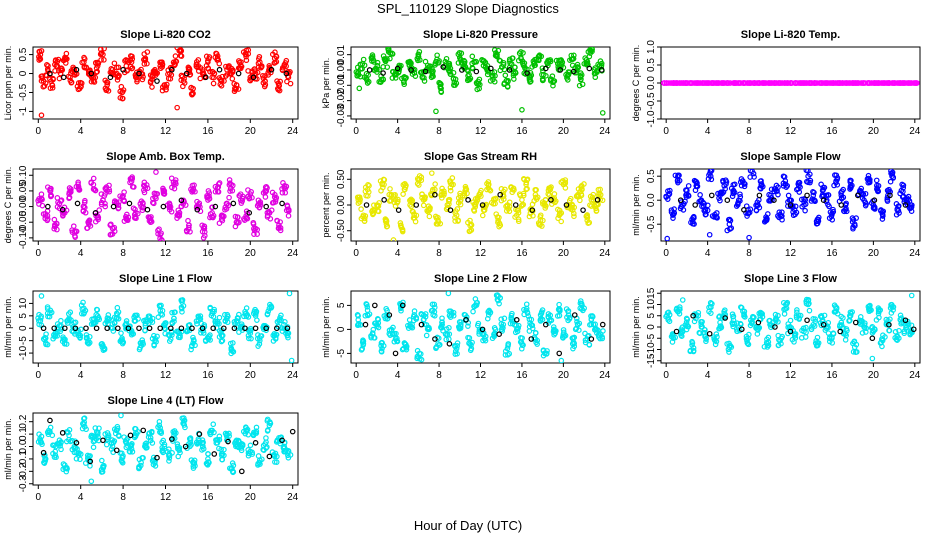 The height and width of the screenshot is (540, 936). I want to click on x-tick-label: 16, so click(832, 375).